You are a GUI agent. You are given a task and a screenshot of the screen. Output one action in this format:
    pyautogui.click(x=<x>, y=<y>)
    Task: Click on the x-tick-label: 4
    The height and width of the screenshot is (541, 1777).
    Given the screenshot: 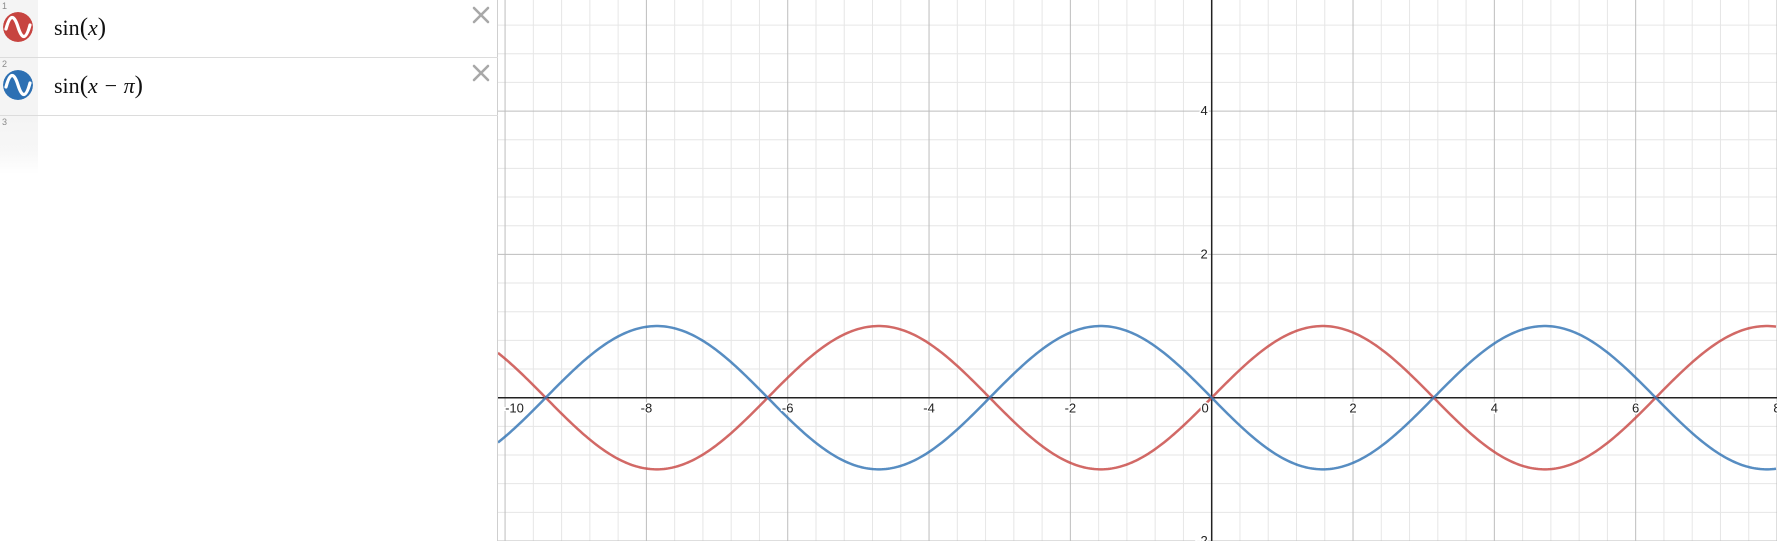 What is the action you would take?
    pyautogui.click(x=1494, y=408)
    